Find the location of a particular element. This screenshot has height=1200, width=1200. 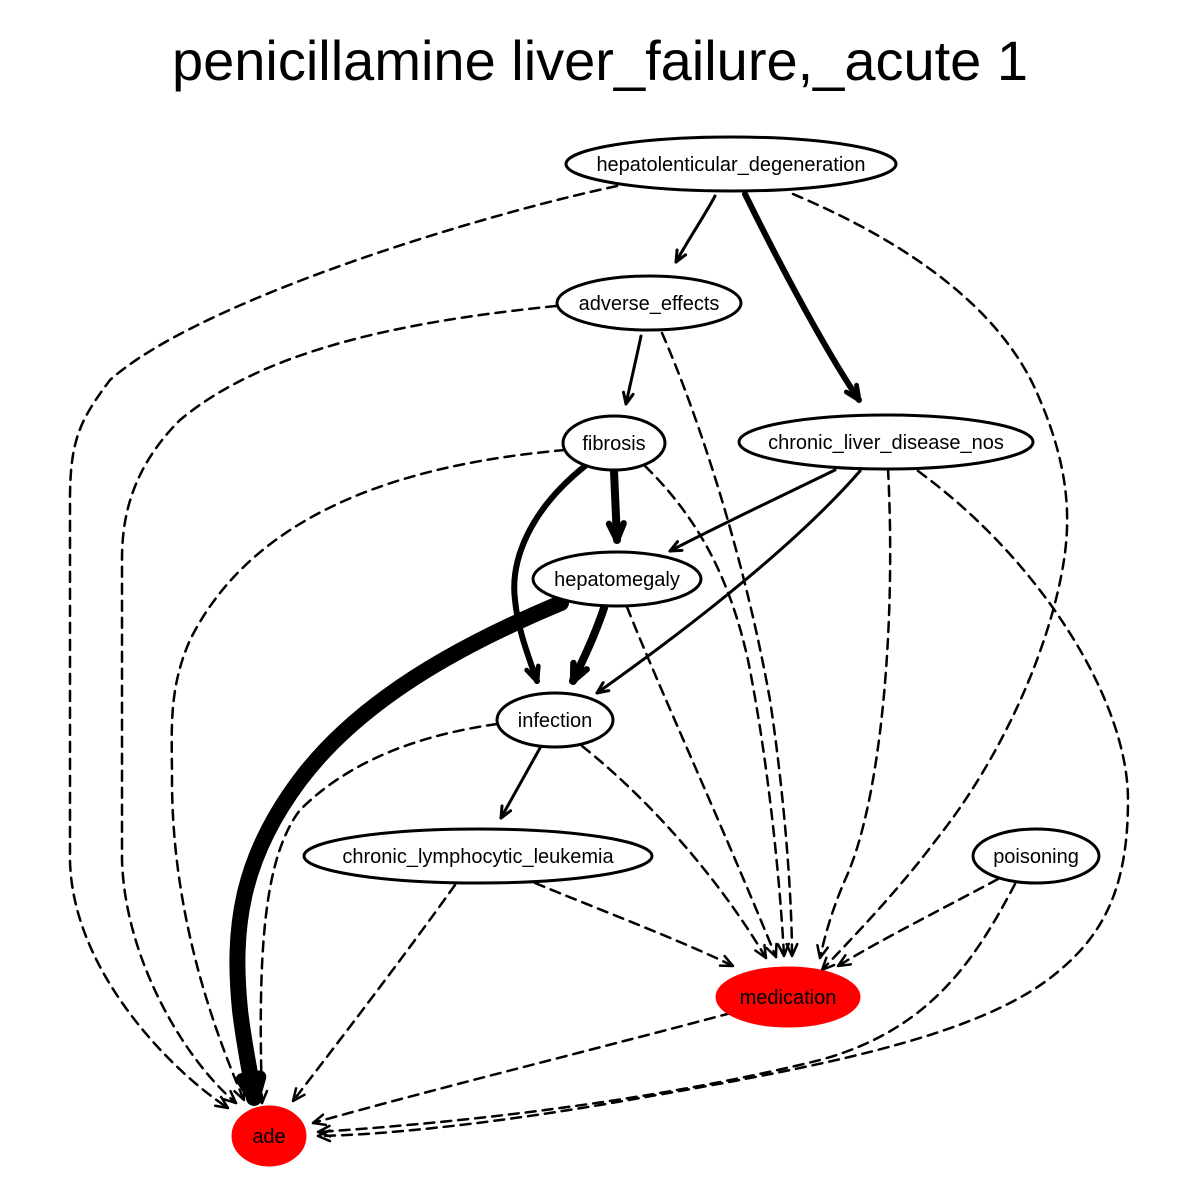

edge-fibrosis-to-medication is located at coordinates (716, 711).